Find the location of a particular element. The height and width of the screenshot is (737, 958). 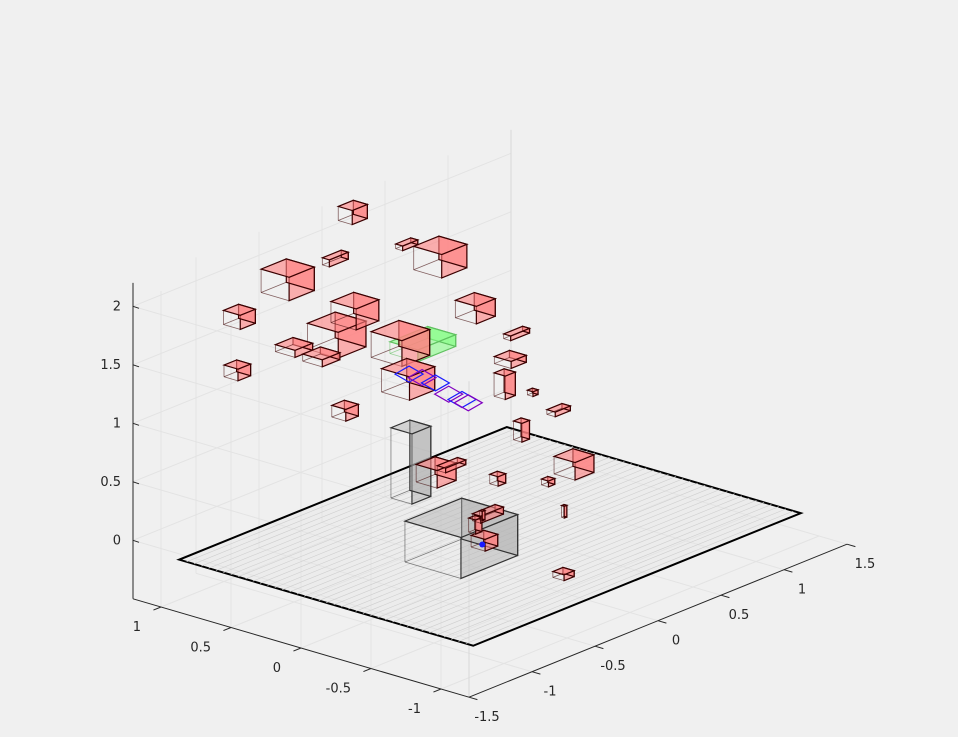

y-tick-label: 0 is located at coordinates (277, 668).